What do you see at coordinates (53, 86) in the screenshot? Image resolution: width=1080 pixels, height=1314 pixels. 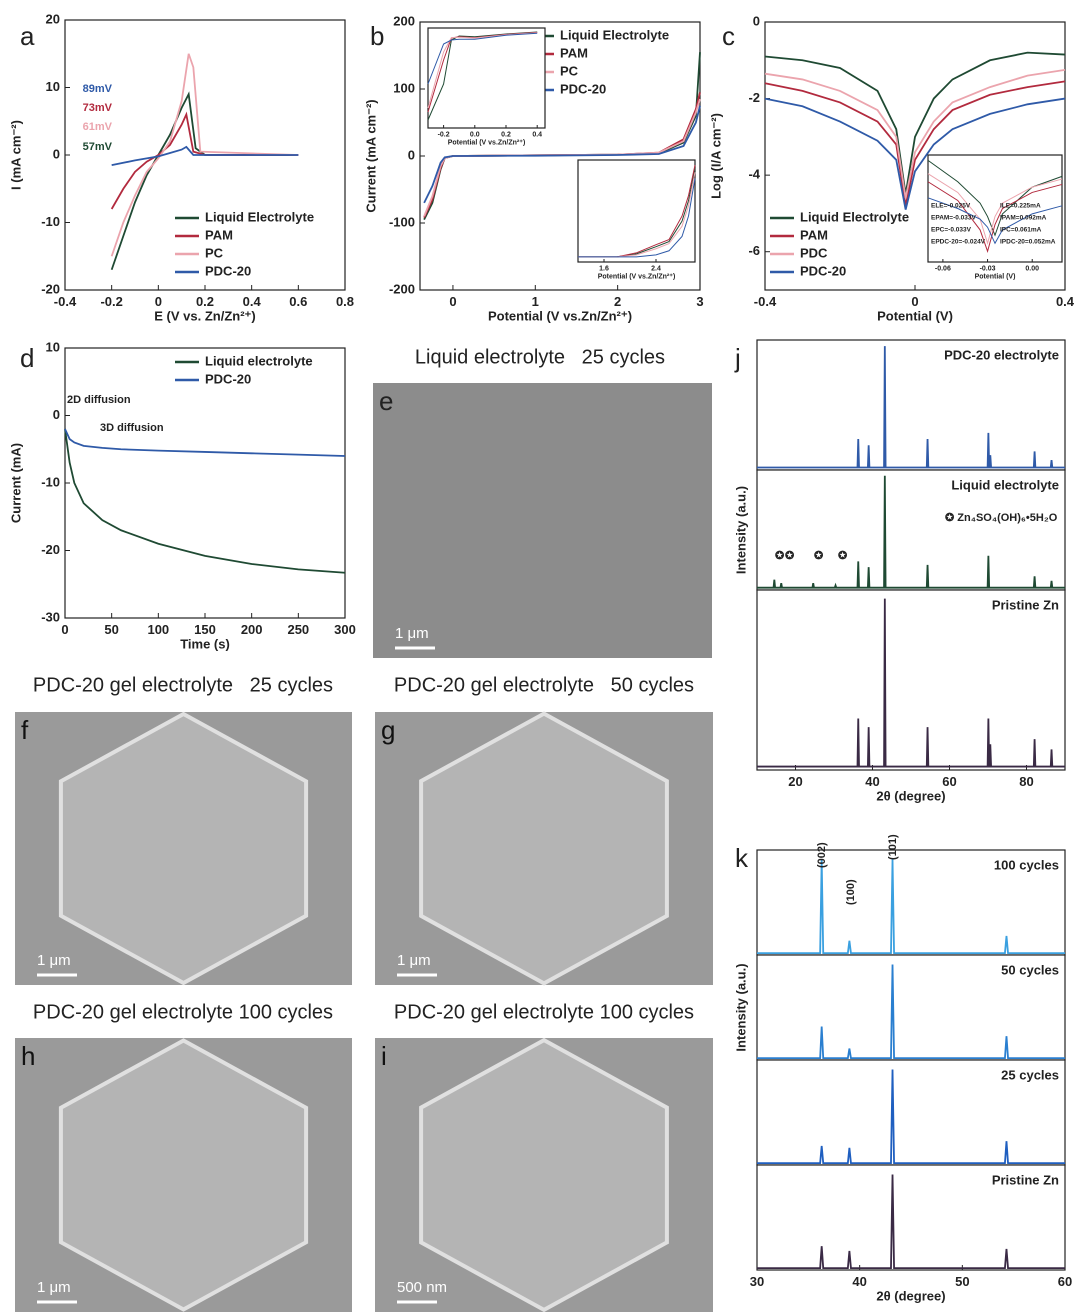 I see `y-tick-label: 10` at bounding box center [53, 86].